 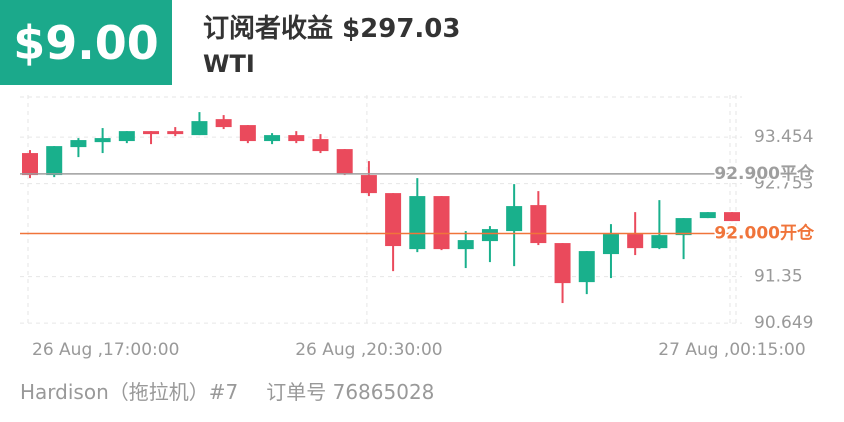 What do you see at coordinates (368, 350) in the screenshot?
I see `x-tick-label: 26 Aug ,20:30:00` at bounding box center [368, 350].